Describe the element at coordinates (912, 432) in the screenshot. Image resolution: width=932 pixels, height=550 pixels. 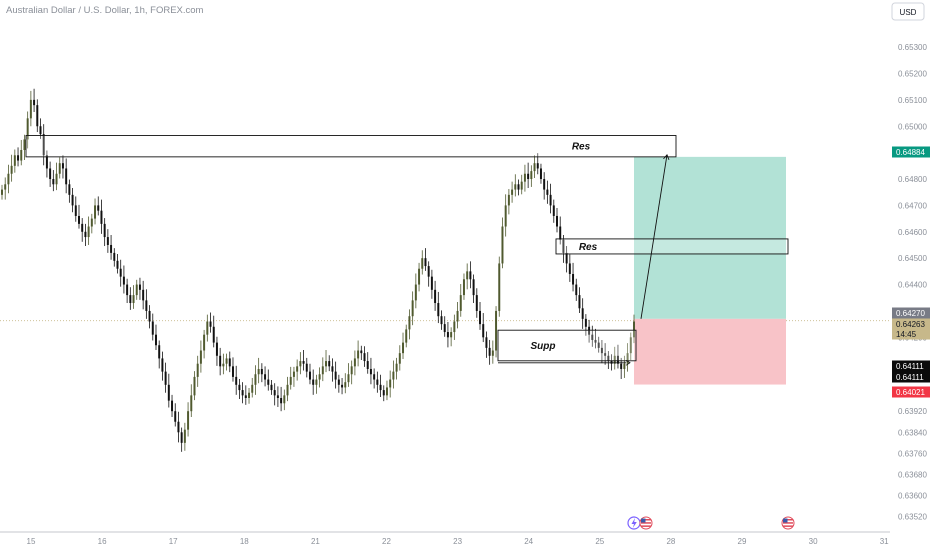
I see `y-tick-label: 0.63840` at that location.